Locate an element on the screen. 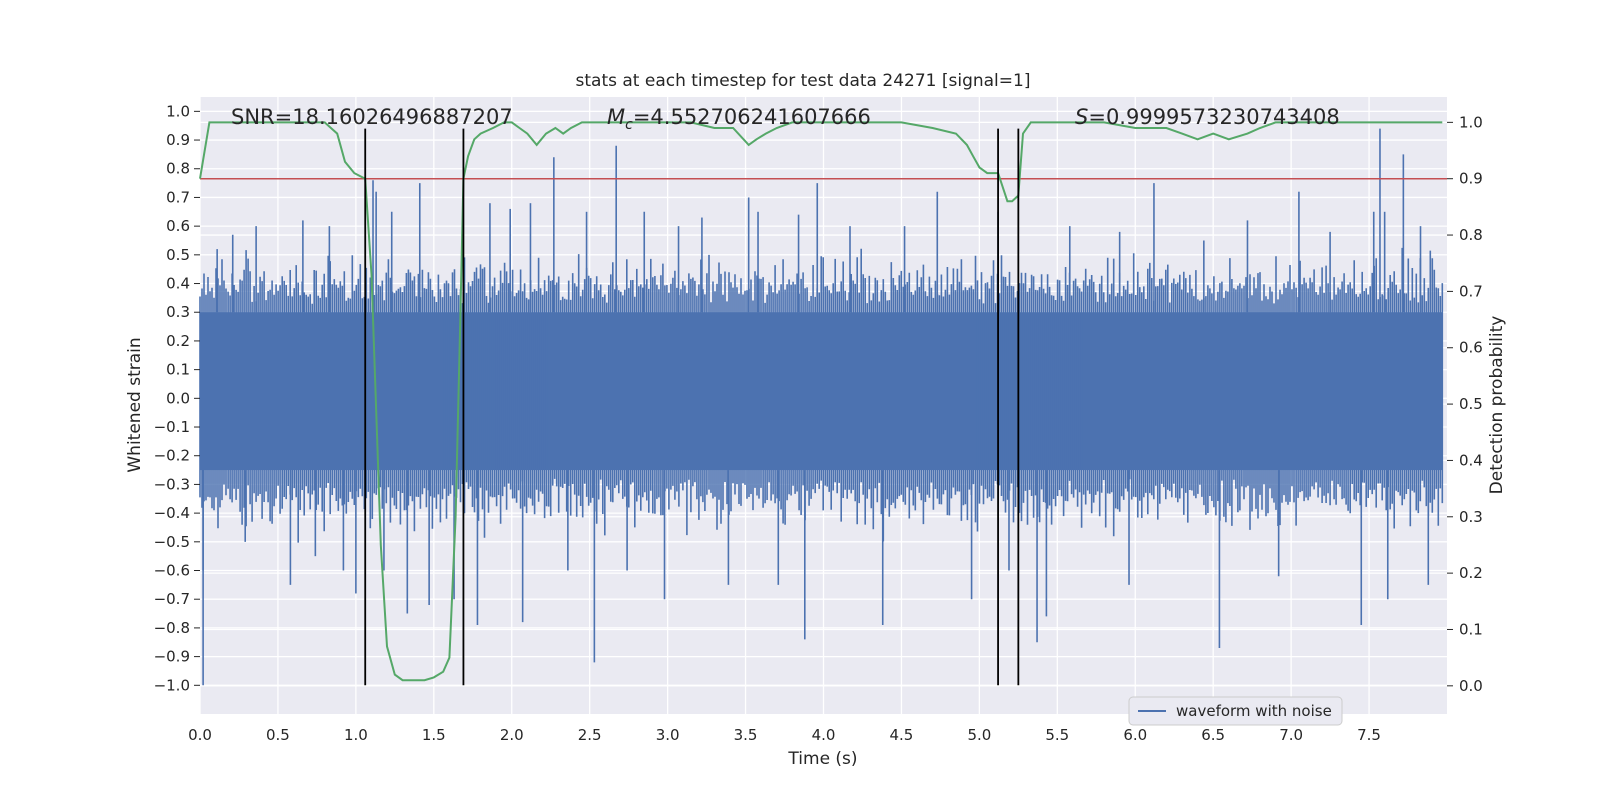  x-tick-label: 4.5 is located at coordinates (902, 735).